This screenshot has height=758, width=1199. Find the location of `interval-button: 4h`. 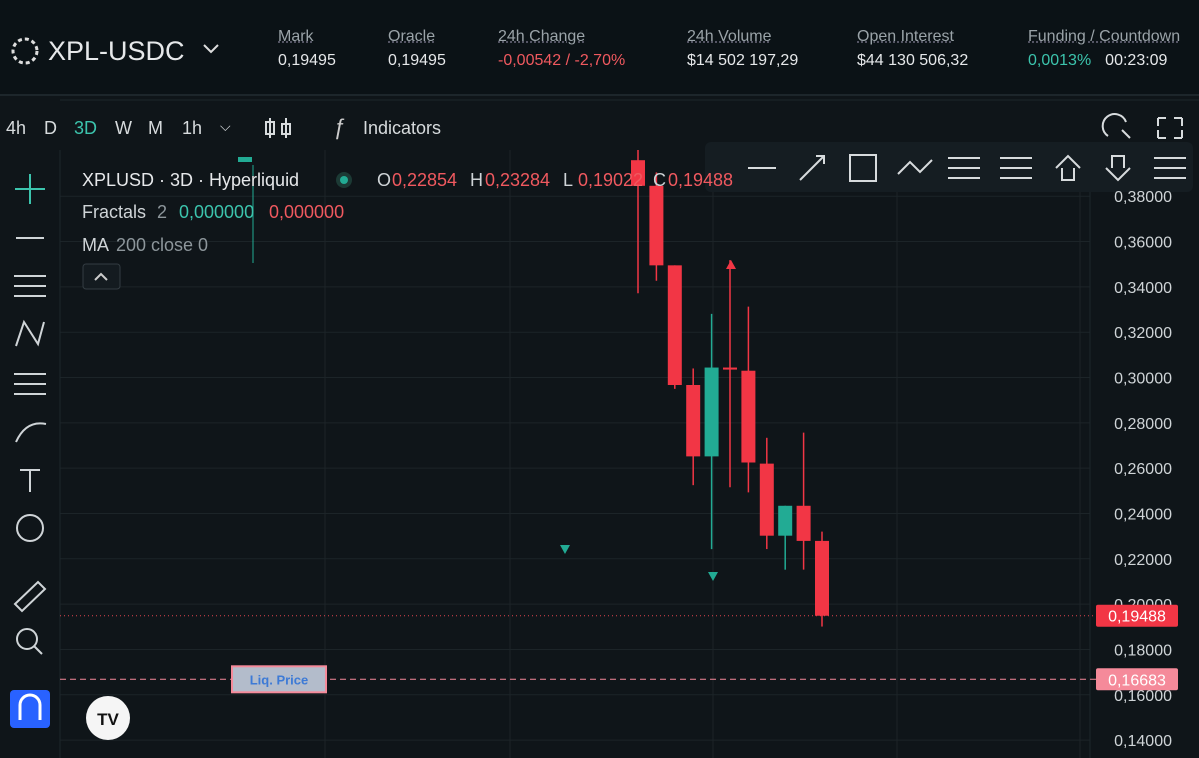

interval-button: 4h is located at coordinates (16, 128).